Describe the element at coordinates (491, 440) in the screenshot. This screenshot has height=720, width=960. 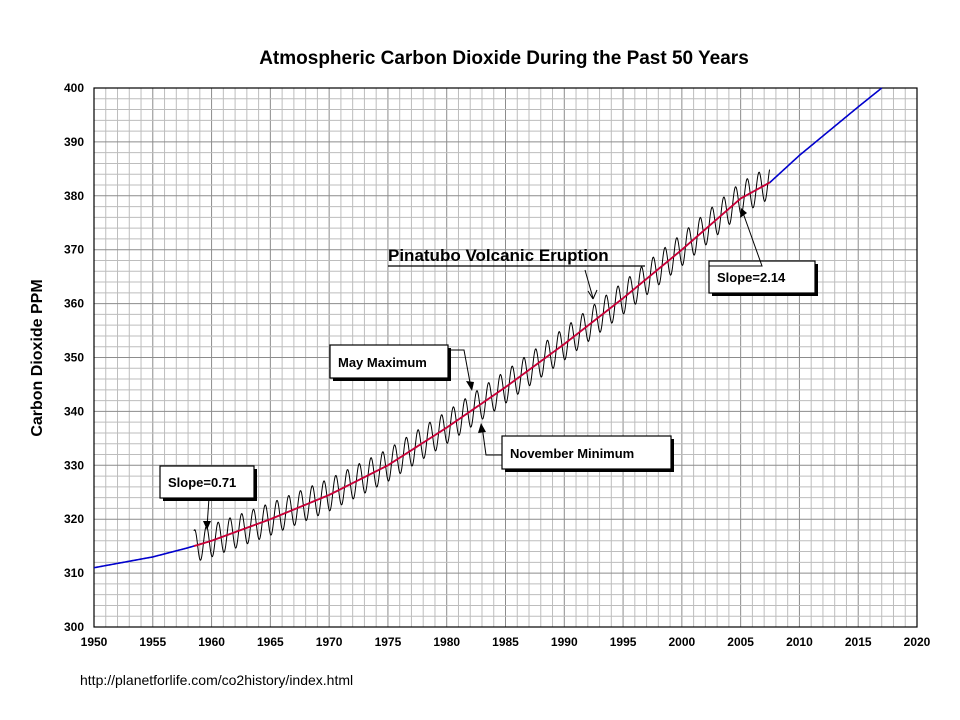
I see `callout-nov-leader` at that location.